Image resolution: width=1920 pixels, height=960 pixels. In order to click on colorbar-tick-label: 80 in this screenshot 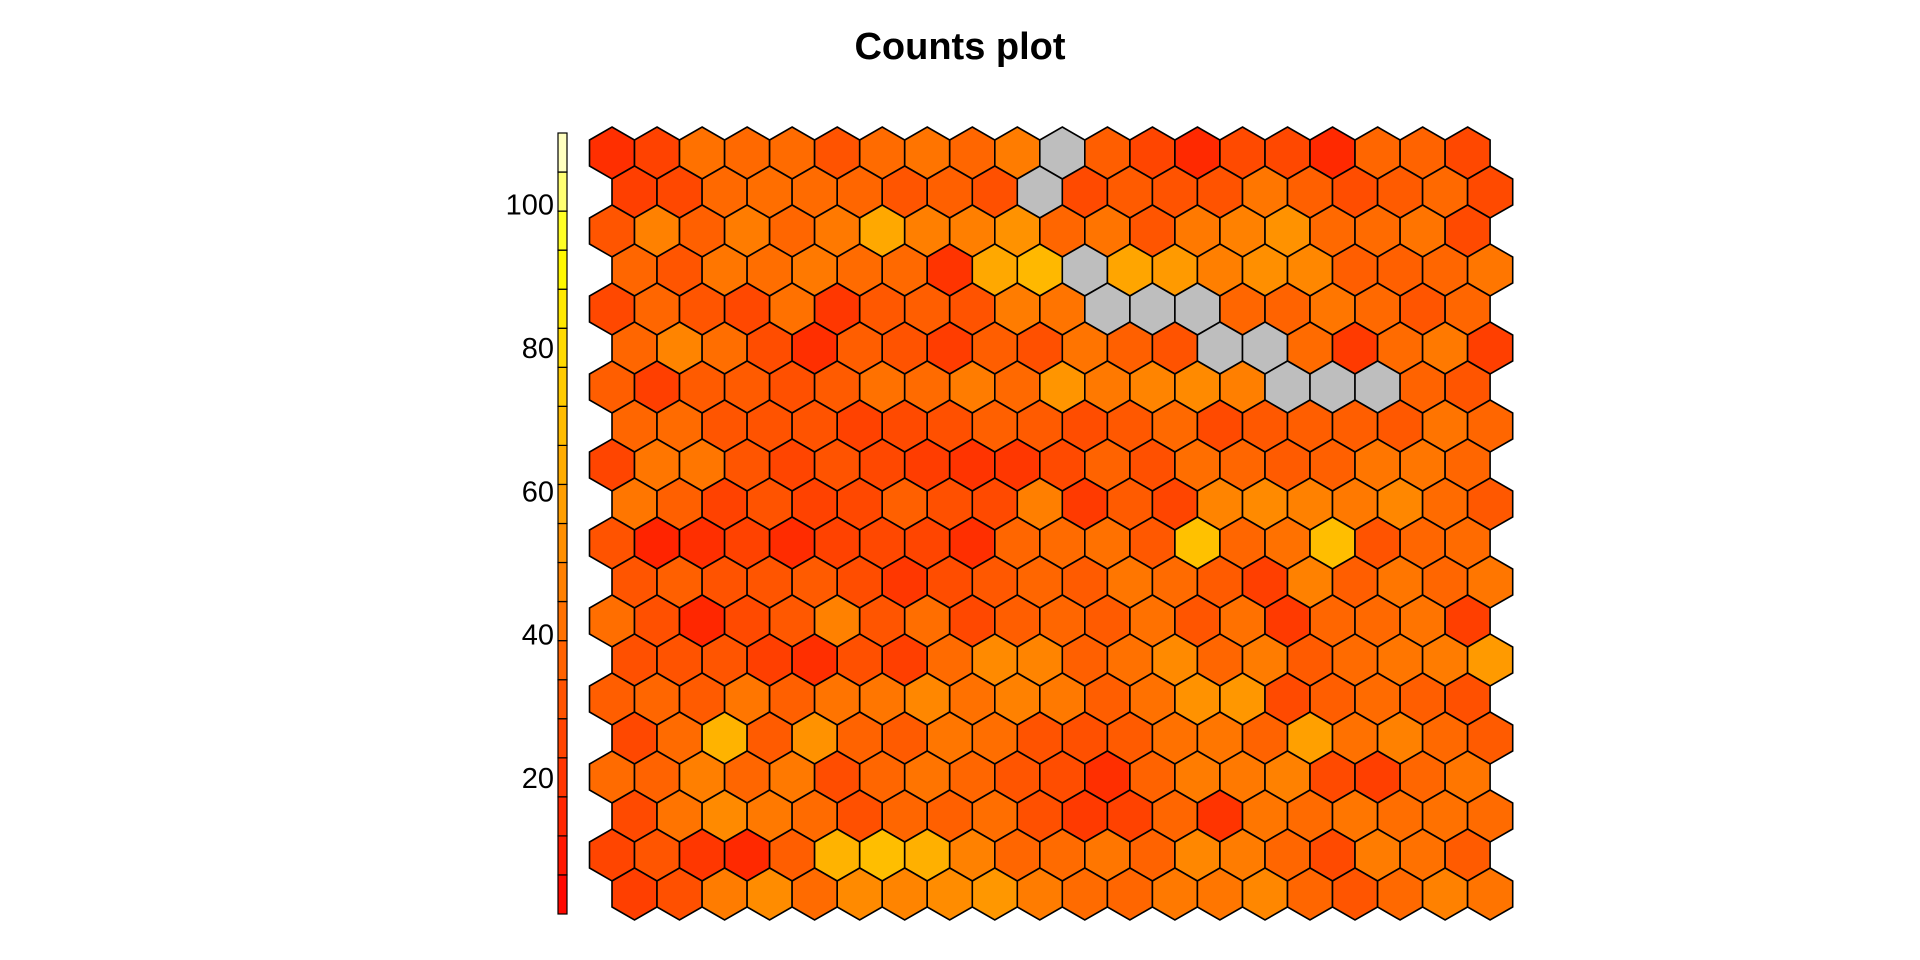, I will do `click(538, 349)`.